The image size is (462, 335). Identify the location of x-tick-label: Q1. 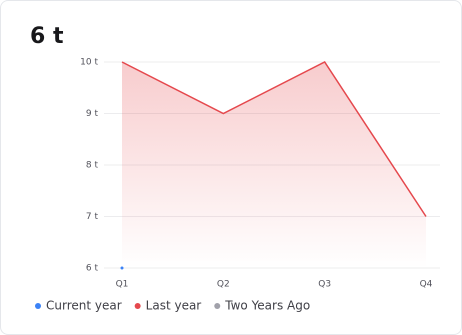
(122, 285).